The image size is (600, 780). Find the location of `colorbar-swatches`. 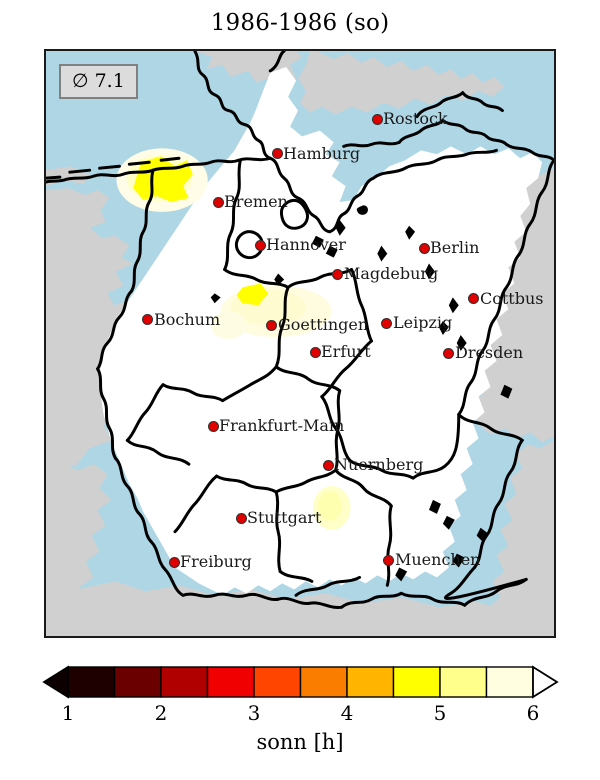

colorbar-swatches is located at coordinates (300, 684).